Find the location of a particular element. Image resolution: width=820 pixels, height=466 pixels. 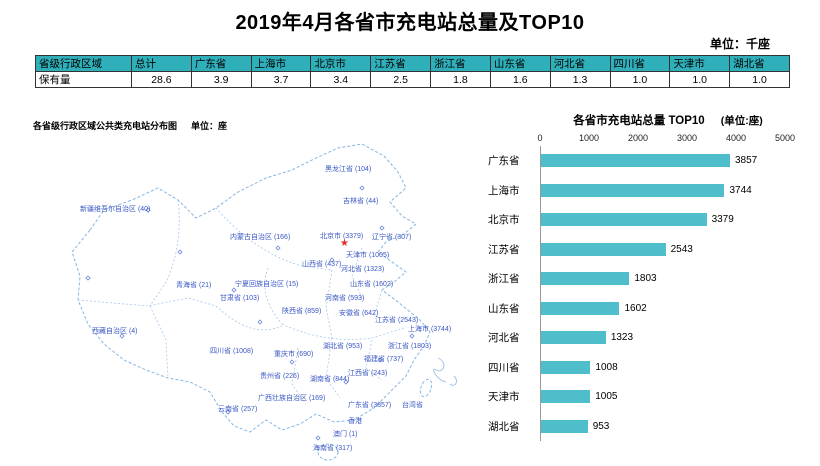

map-caption-title: 各省级行政区域公共类充电站分布图 is located at coordinates (105, 126).